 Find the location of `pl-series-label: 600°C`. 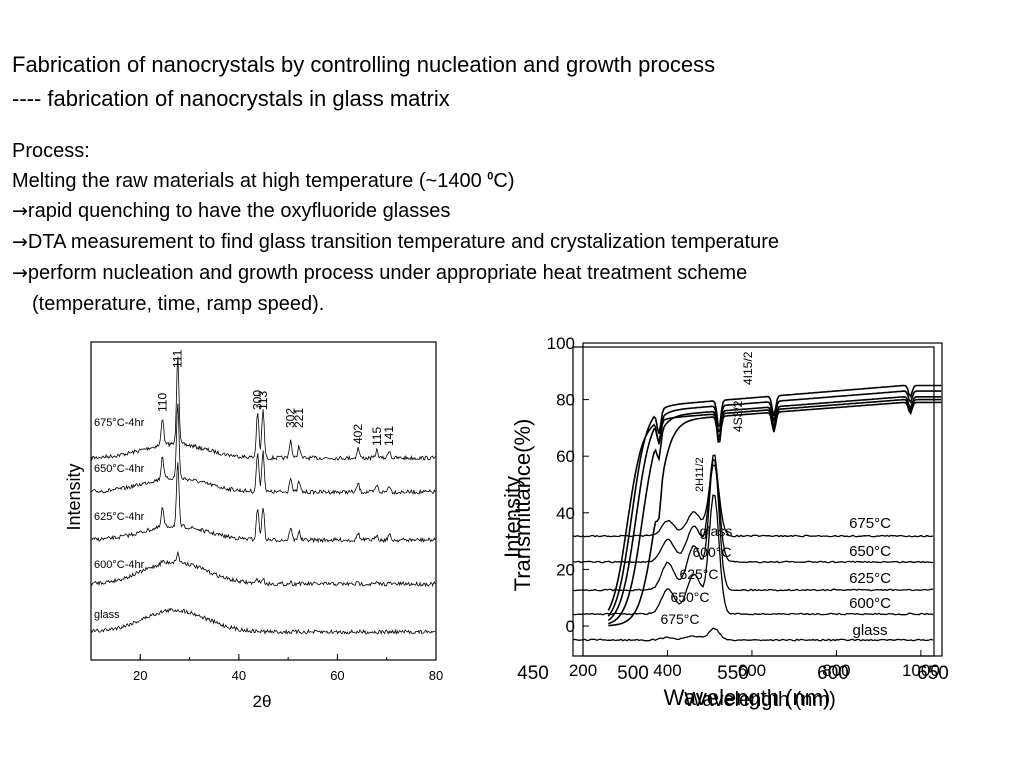

pl-series-label: 600°C is located at coordinates (711, 552).